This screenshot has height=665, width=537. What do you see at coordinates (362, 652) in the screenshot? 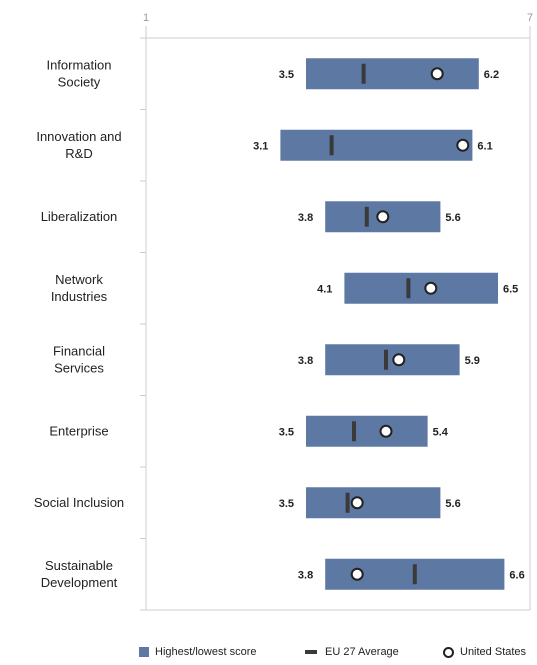
I see `legend-label-avg: EU 27 Average` at bounding box center [362, 652].